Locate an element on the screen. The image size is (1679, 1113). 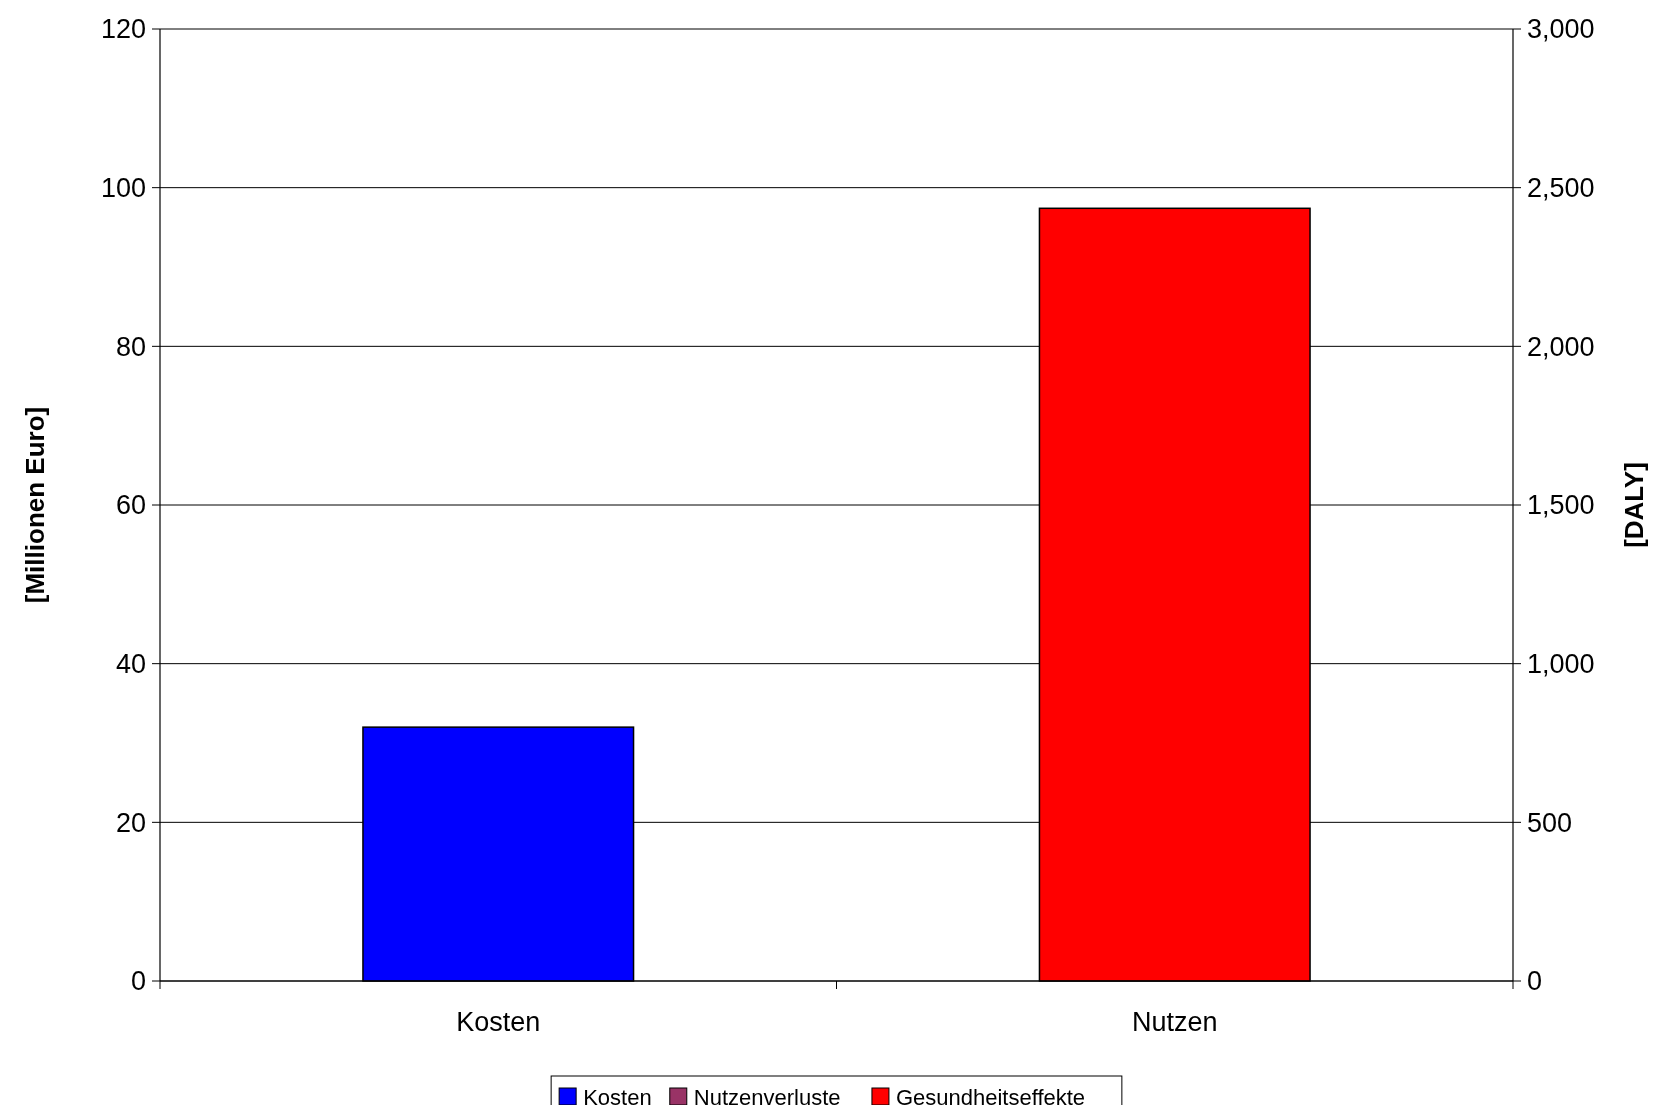
y-tick-label: 80 is located at coordinates (130, 346).